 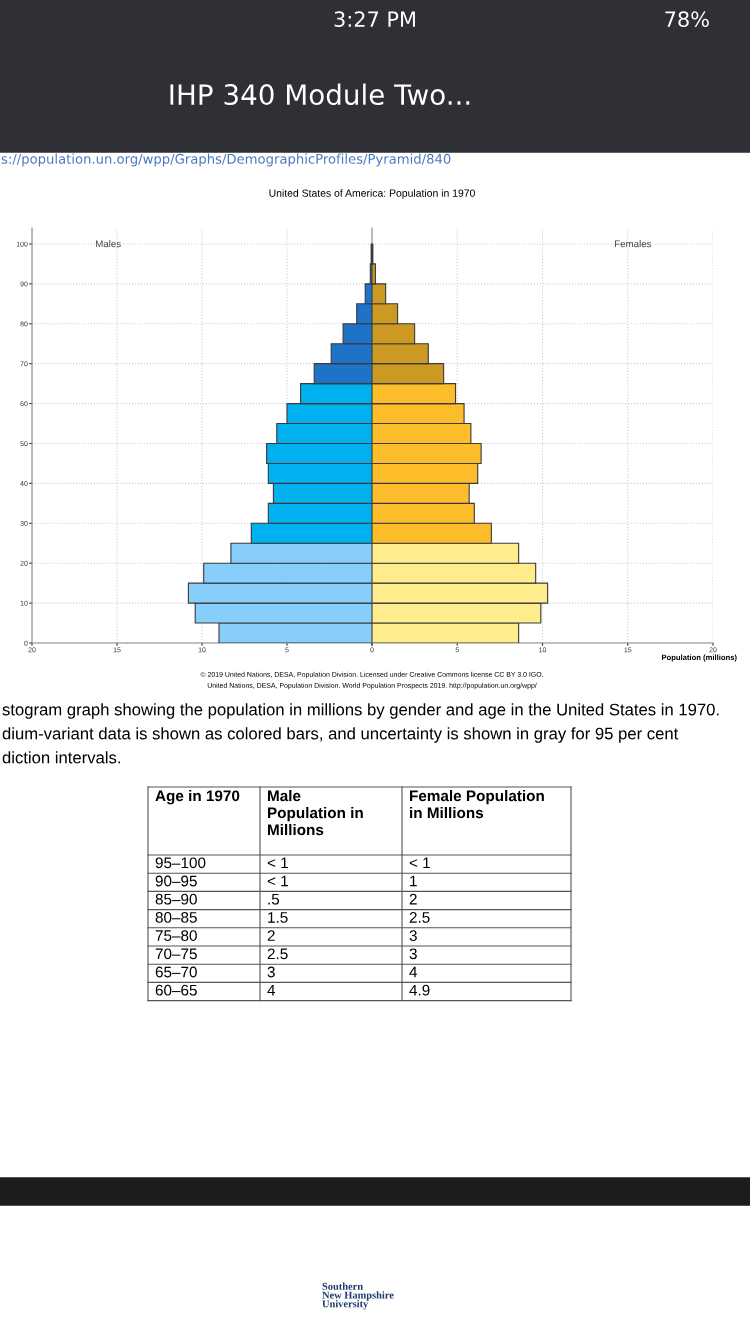 I want to click on category-label: 75–80, so click(x=176, y=935).